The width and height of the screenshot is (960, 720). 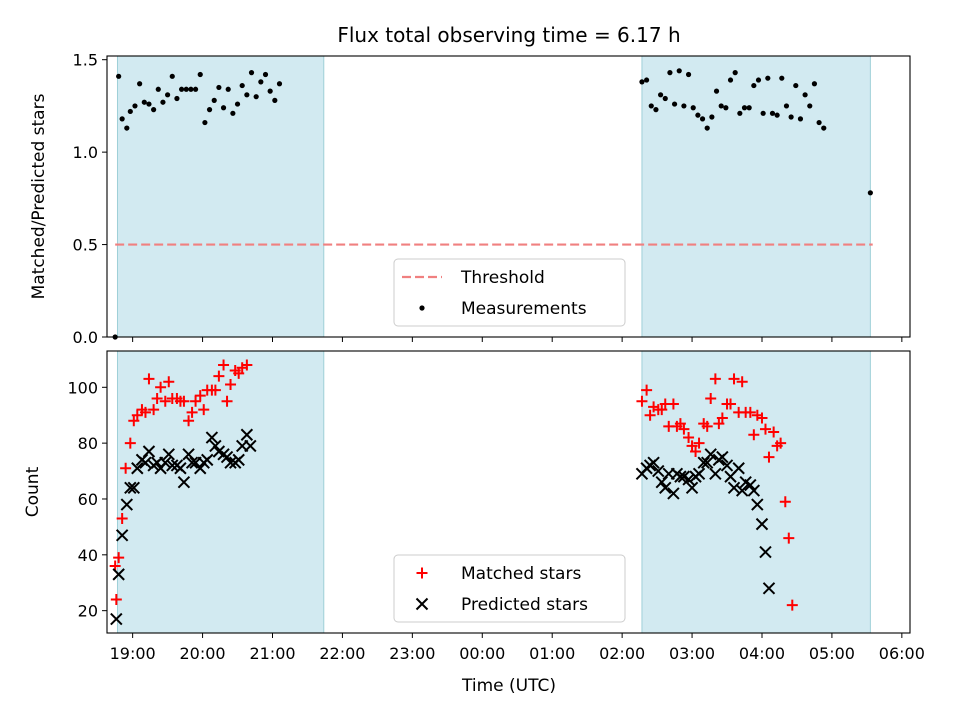 I want to click on y-tick-label: 60, so click(x=88, y=499).